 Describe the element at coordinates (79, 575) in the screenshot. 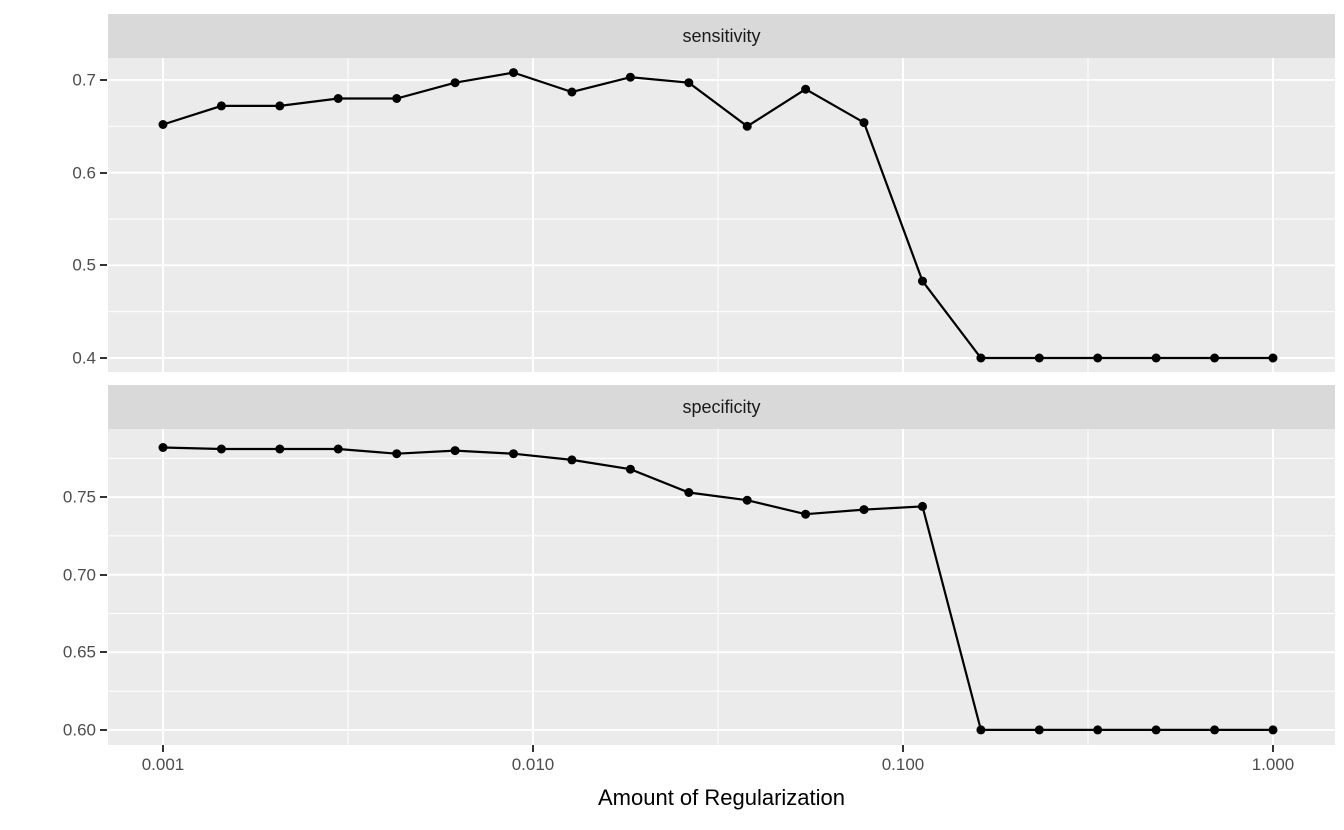

I see `y-tick-label: 0.70` at that location.